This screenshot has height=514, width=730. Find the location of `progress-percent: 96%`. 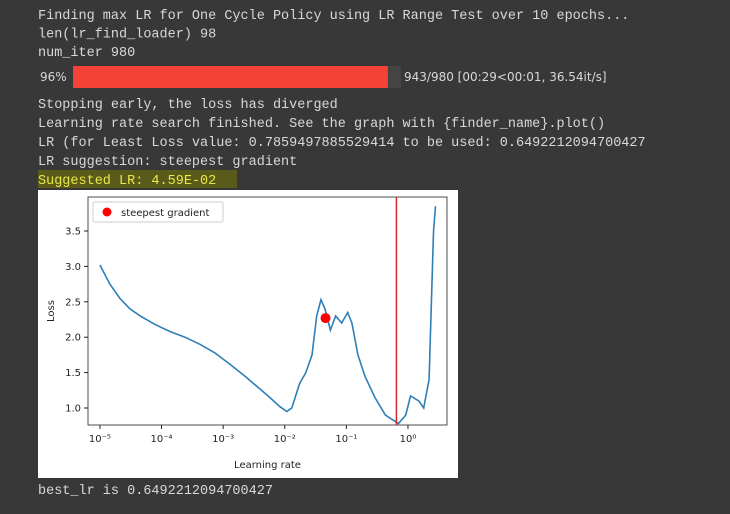

progress-percent: 96% is located at coordinates (53, 77).